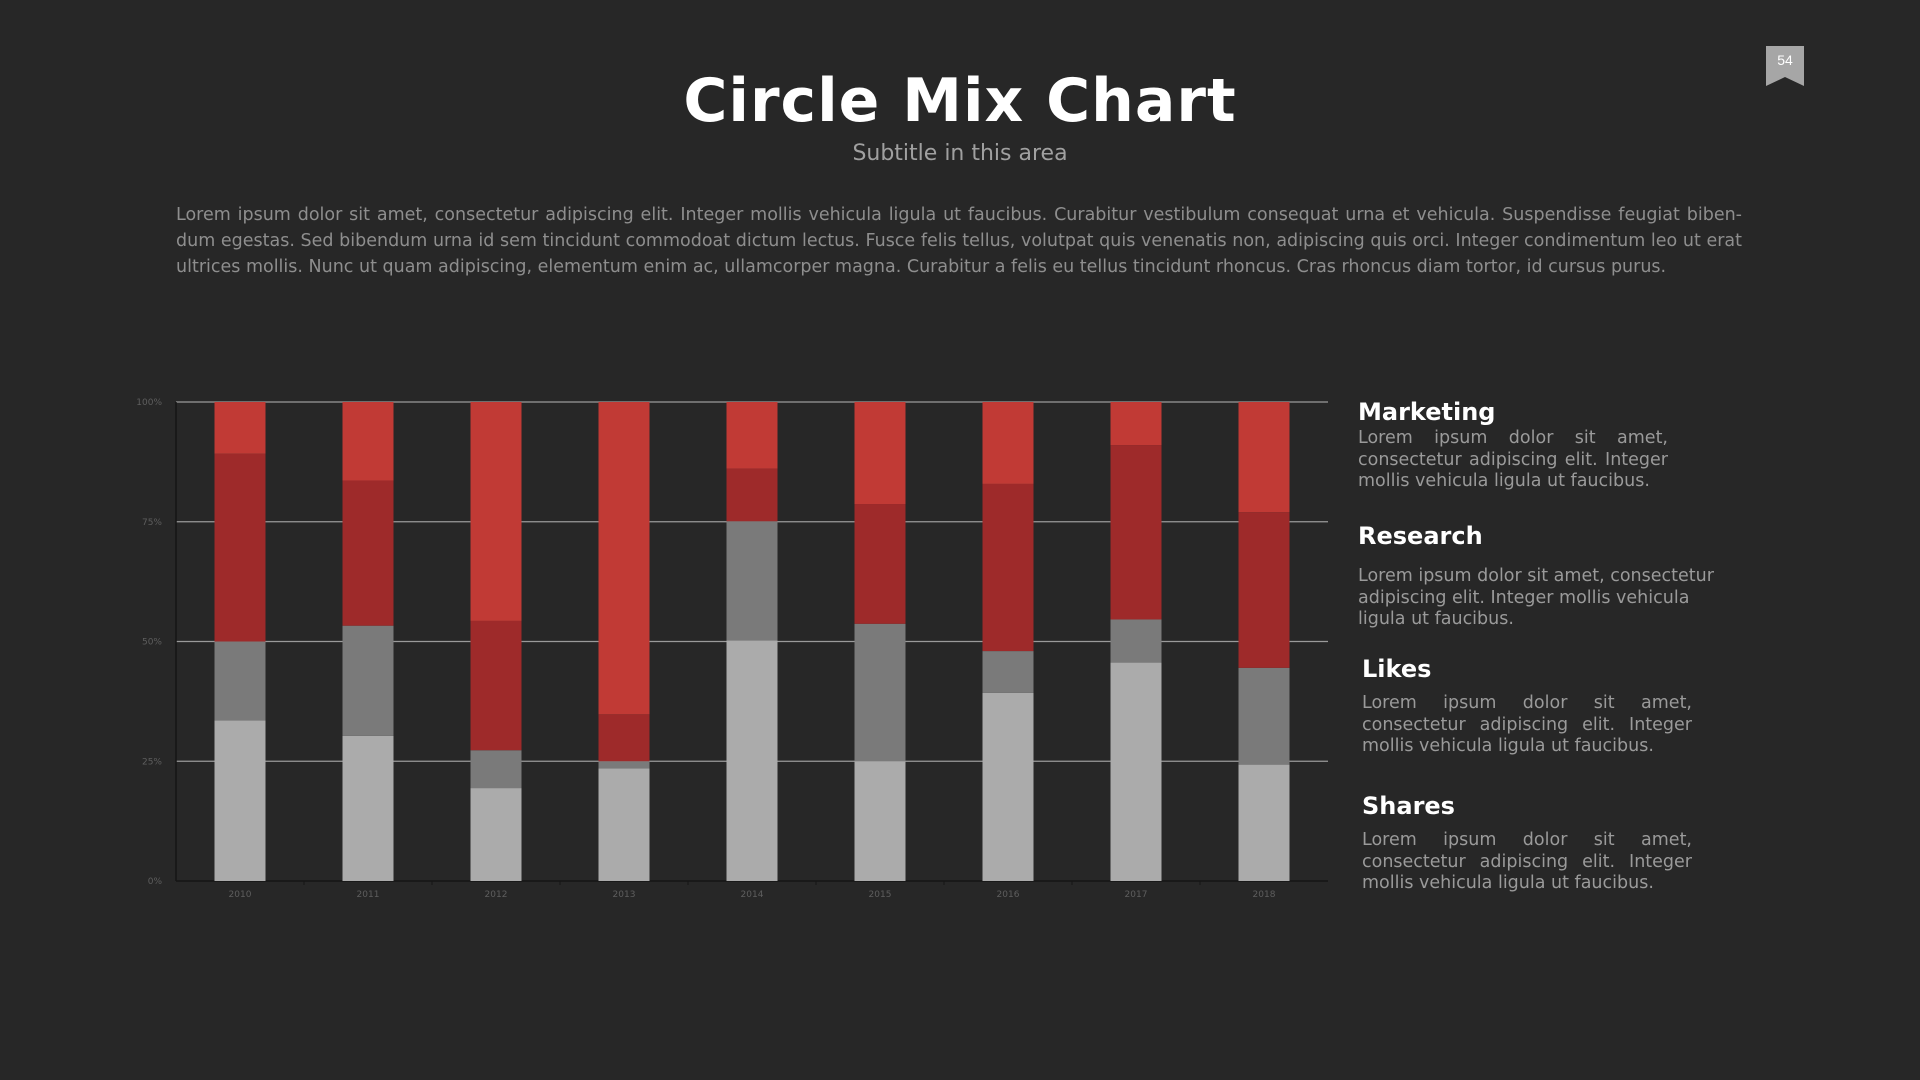 The height and width of the screenshot is (1080, 1920). Describe the element at coordinates (1785, 60) in the screenshot. I see `page-number: 54` at that location.